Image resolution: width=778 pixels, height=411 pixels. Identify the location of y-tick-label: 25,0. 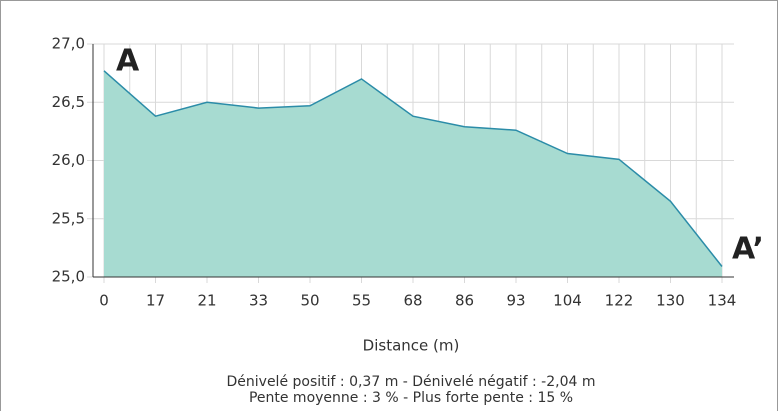
(68, 277).